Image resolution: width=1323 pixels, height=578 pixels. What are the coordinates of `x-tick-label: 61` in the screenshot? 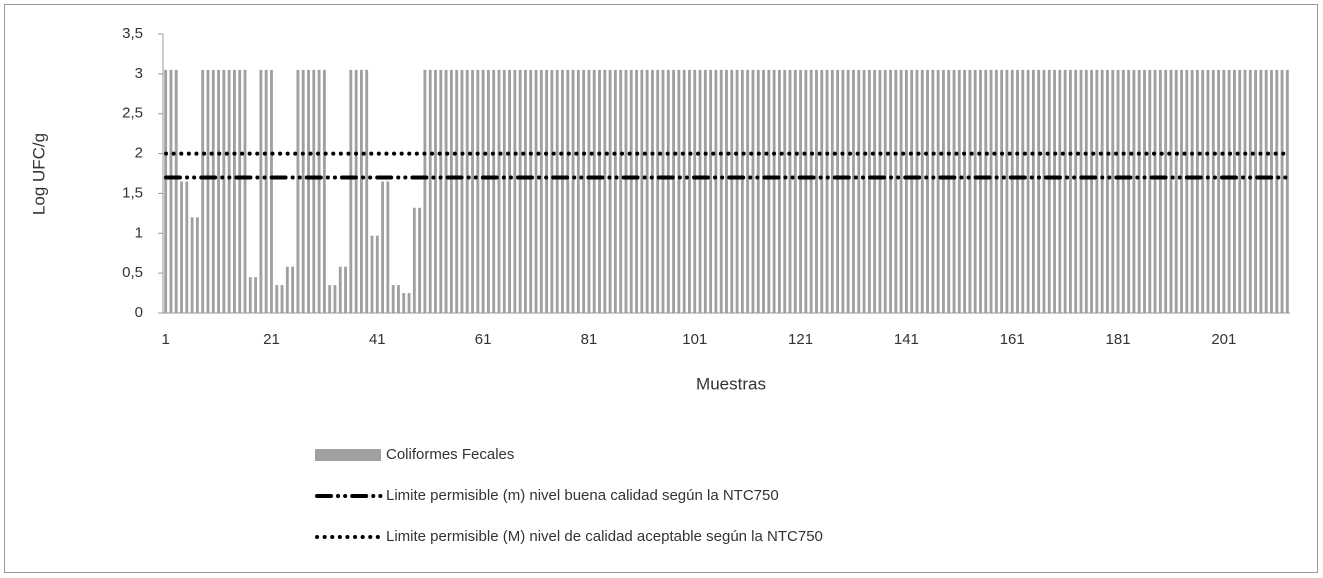 It's located at (483, 339).